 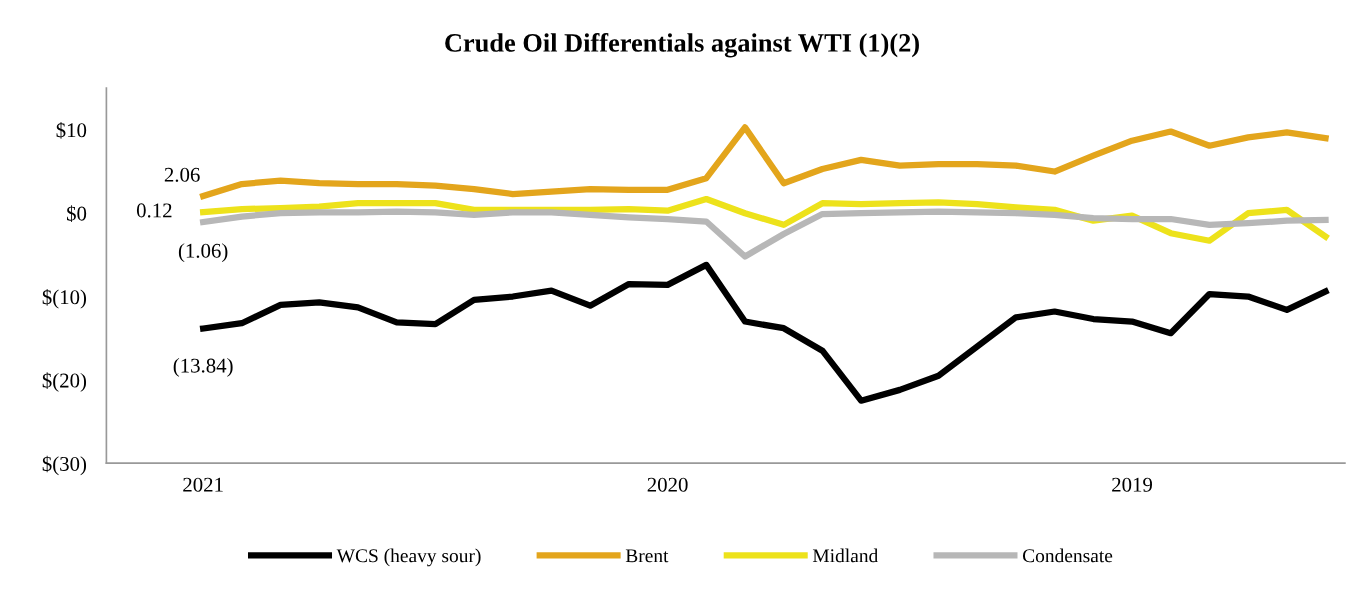 I want to click on data-label: 2.06, so click(x=182, y=174).